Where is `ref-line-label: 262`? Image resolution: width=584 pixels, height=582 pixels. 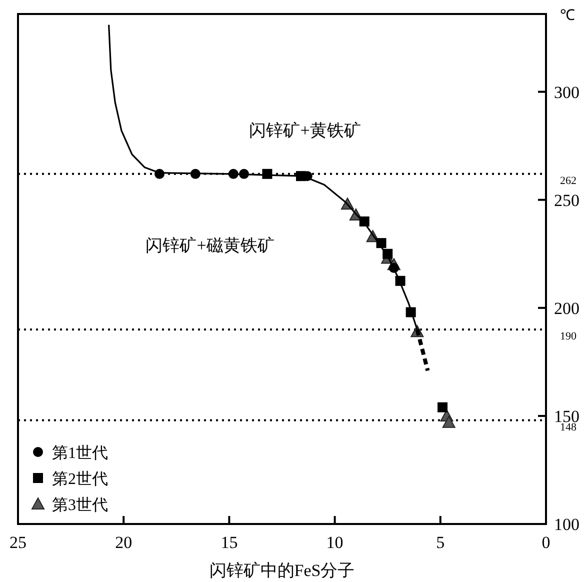 ref-line-label: 262 is located at coordinates (568, 180).